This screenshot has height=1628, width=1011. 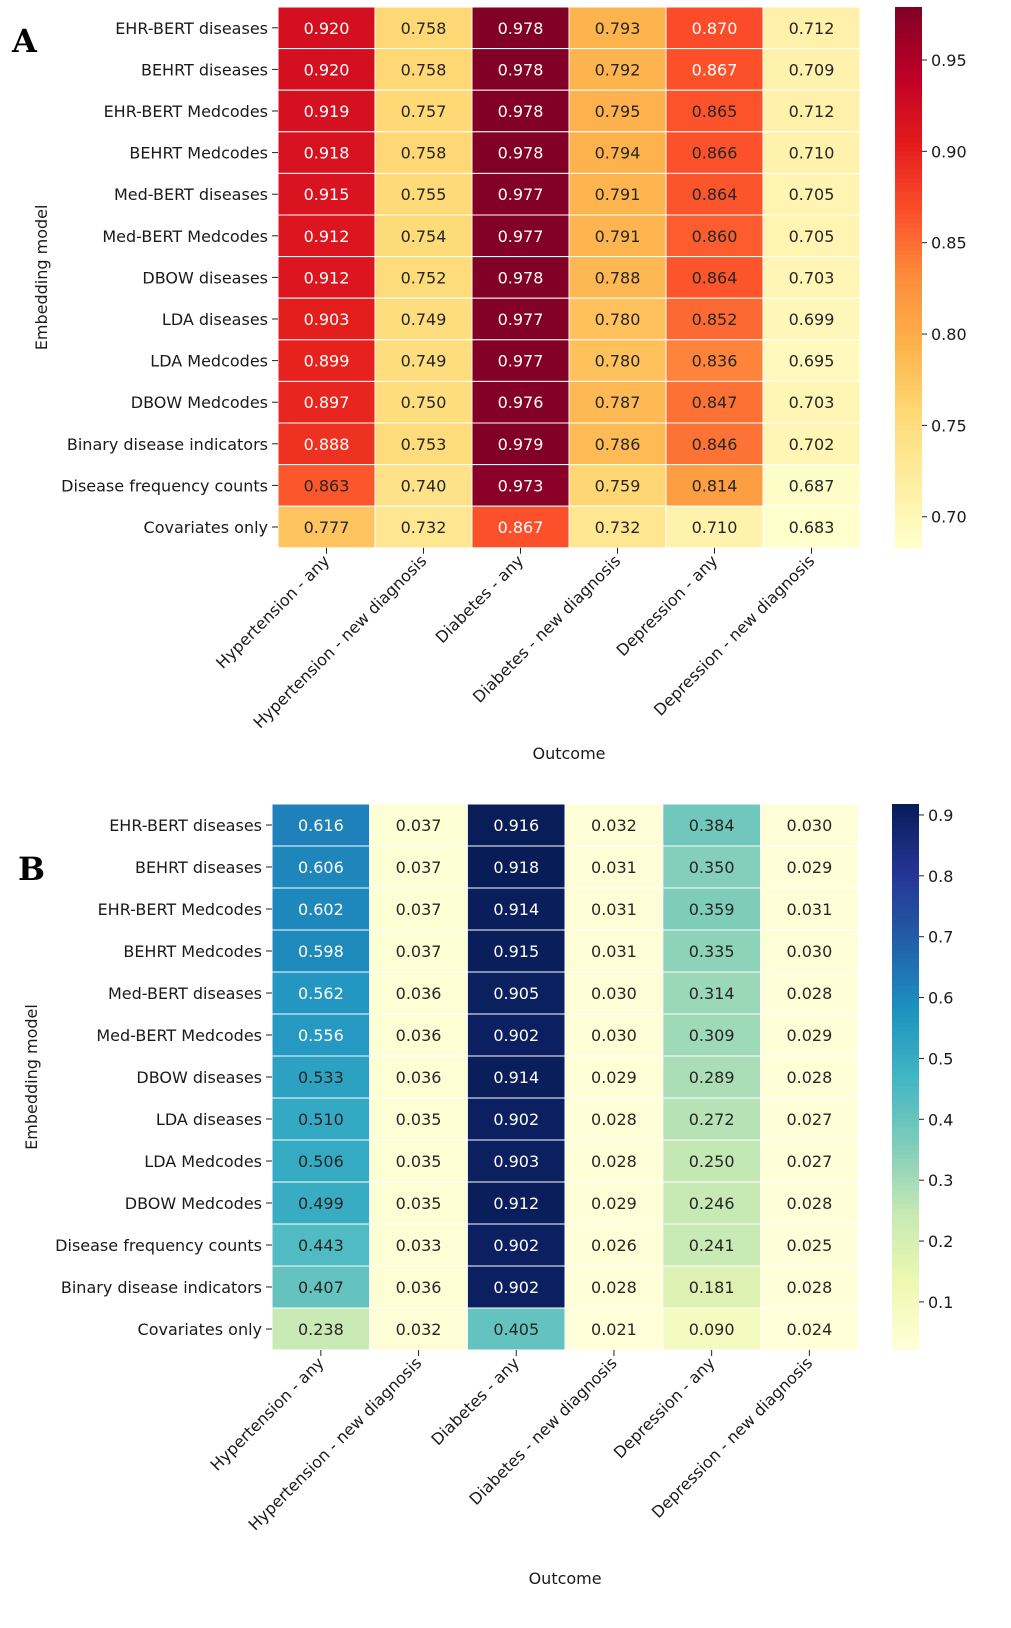 I want to click on panel-a-cell-label: 0.687, so click(x=812, y=485).